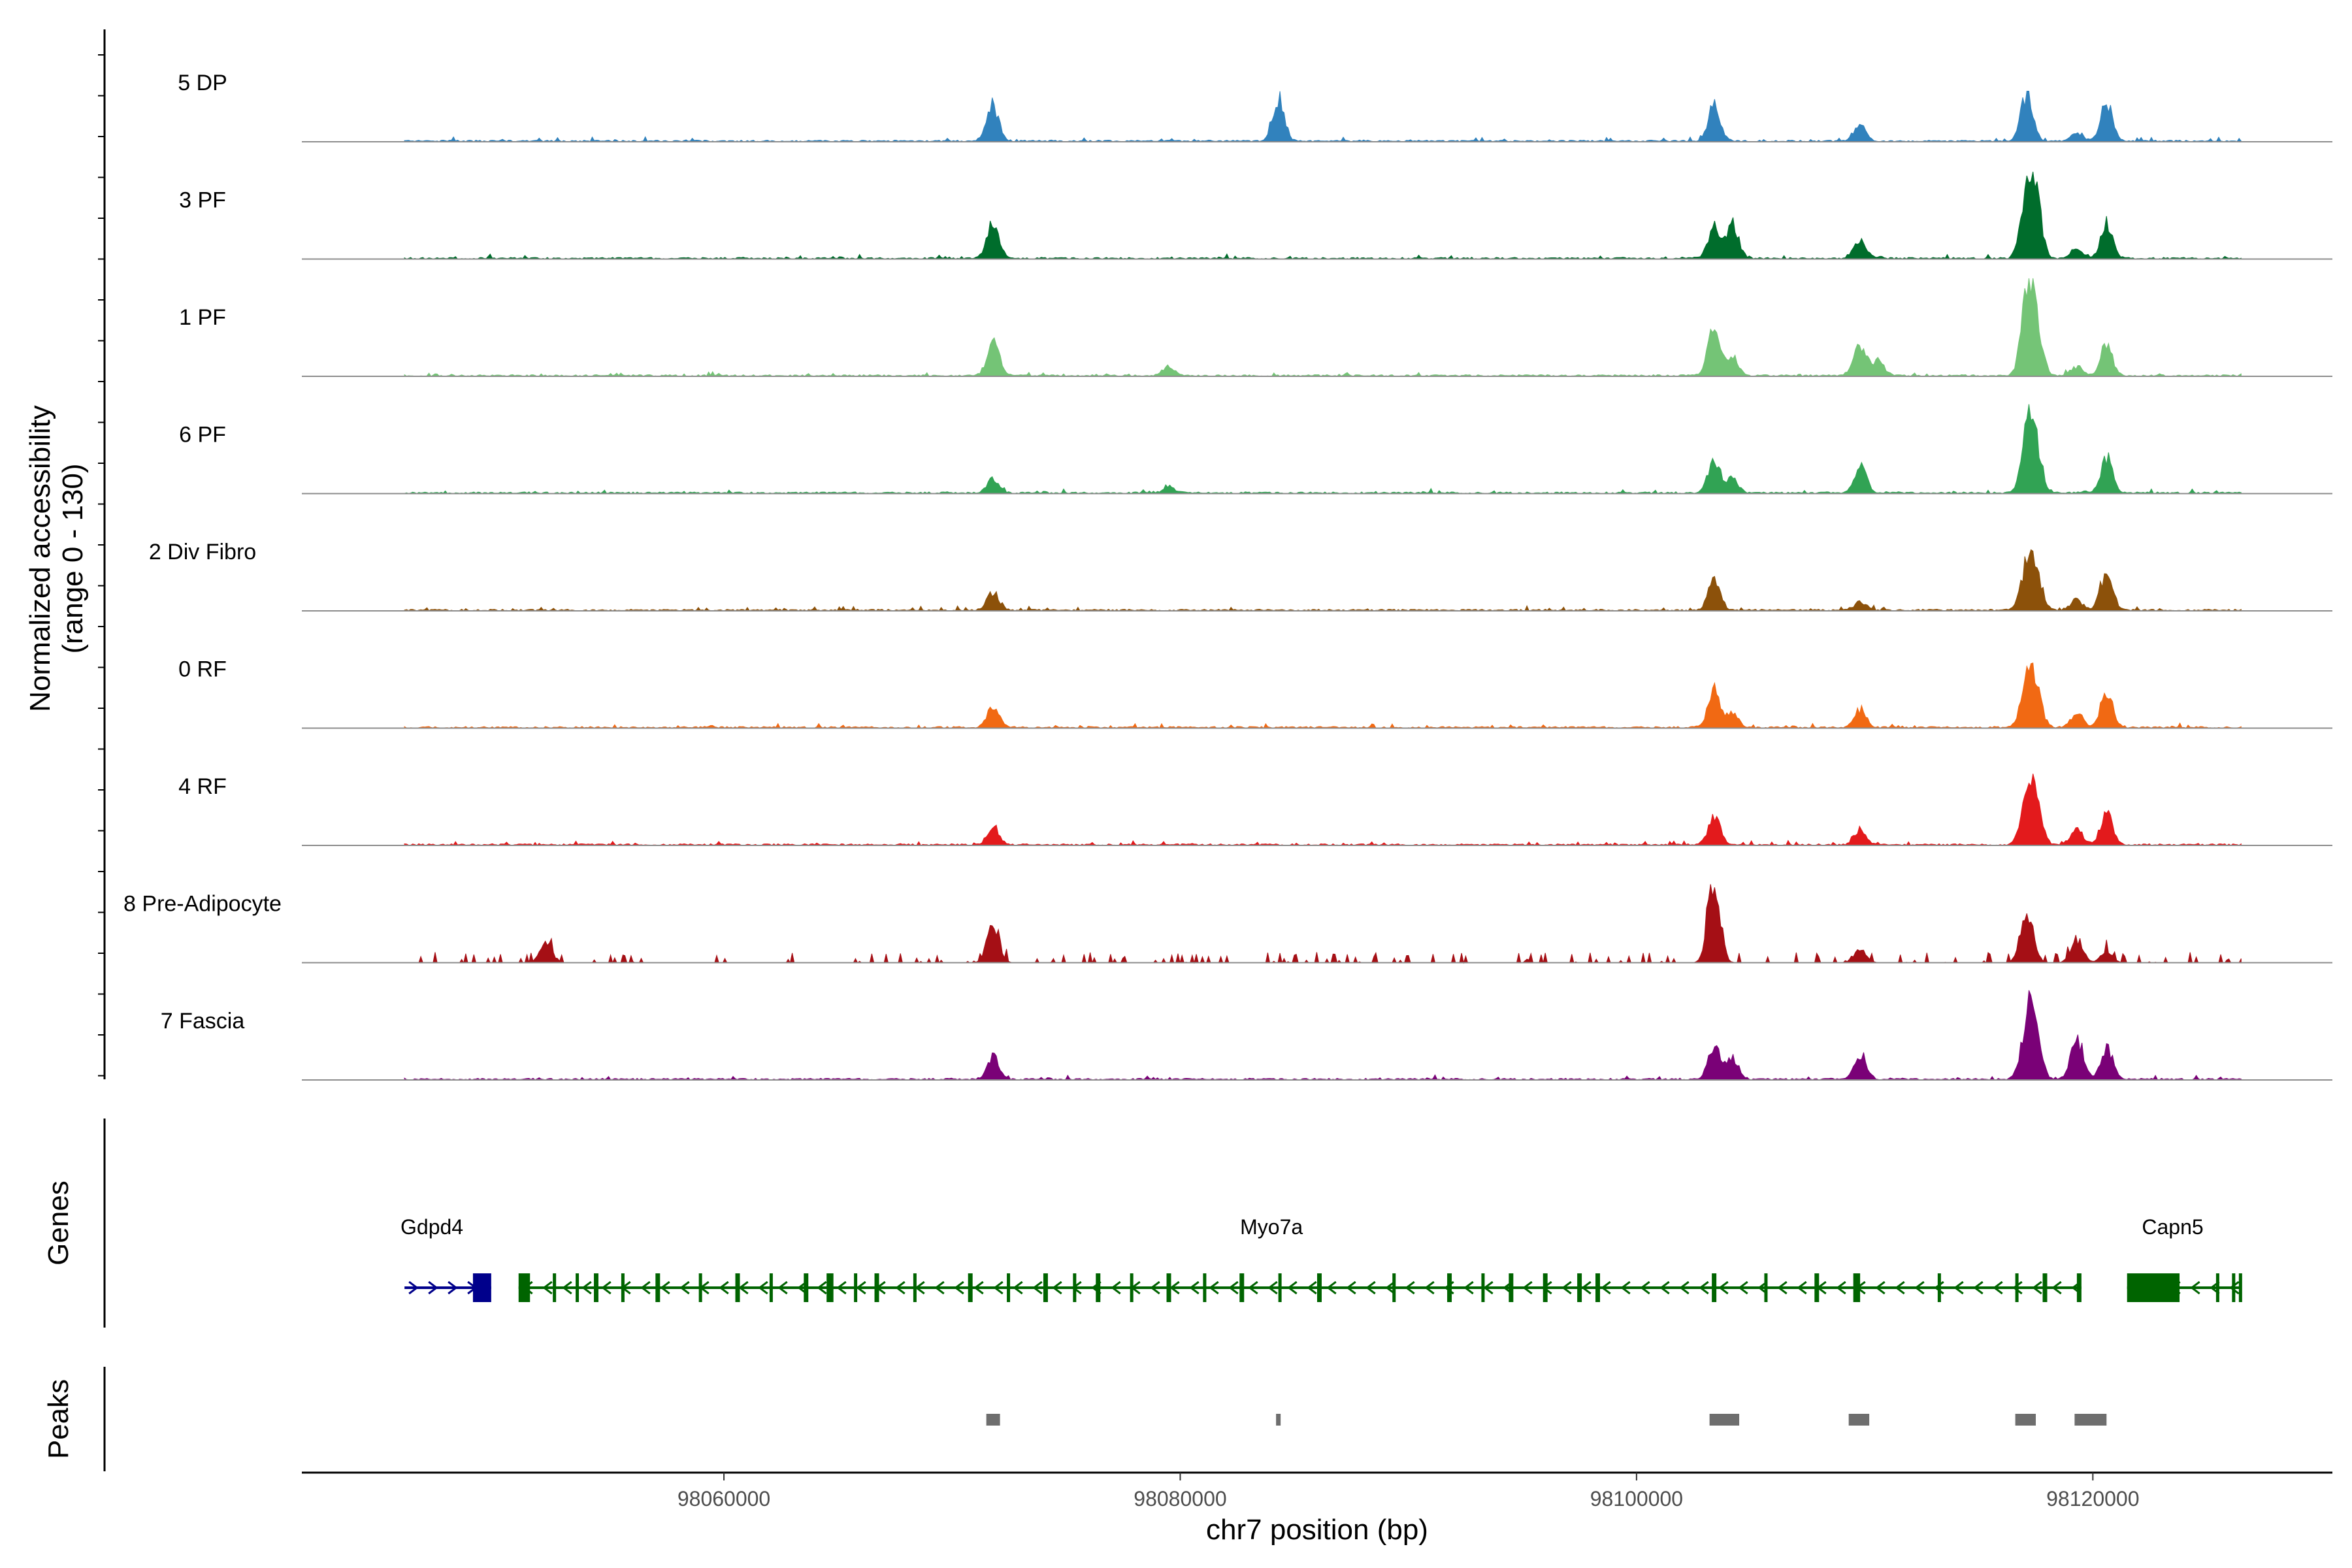 This screenshot has height=1568, width=2352. What do you see at coordinates (58, 1419) in the screenshot?
I see `peaks-label: Peaks` at bounding box center [58, 1419].